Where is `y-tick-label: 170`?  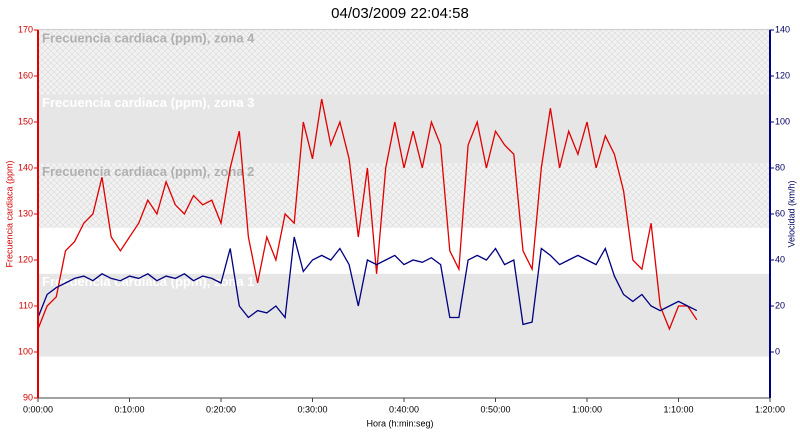 y-tick-label: 170 is located at coordinates (25, 29).